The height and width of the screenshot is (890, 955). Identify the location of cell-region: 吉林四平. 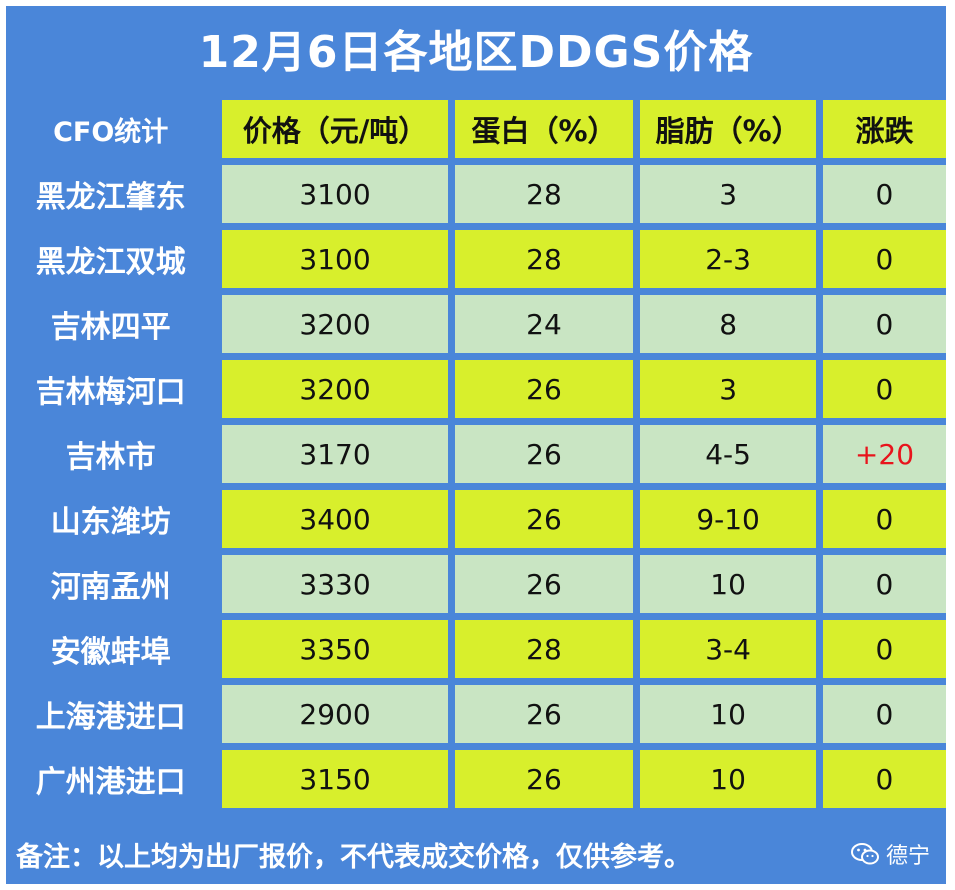
(111, 324).